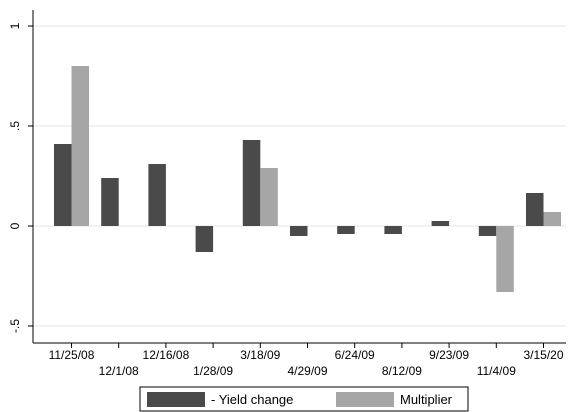 The image size is (572, 412). I want to click on x-tick-label: 11/4/09, so click(496, 371).